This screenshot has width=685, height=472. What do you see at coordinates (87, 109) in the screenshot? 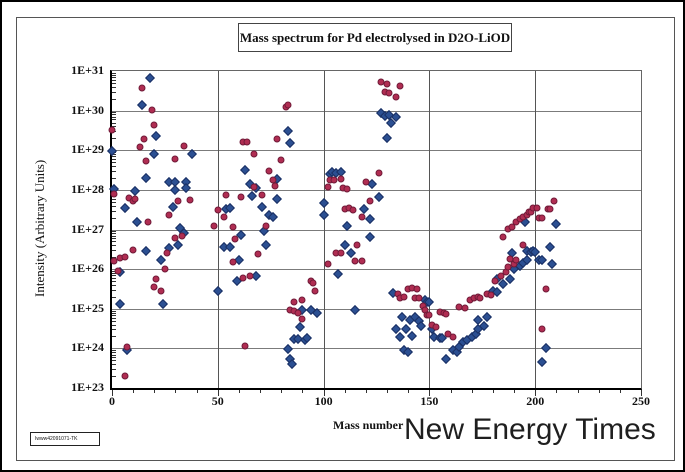
I see `y-tick-label: 1E+30` at bounding box center [87, 109].